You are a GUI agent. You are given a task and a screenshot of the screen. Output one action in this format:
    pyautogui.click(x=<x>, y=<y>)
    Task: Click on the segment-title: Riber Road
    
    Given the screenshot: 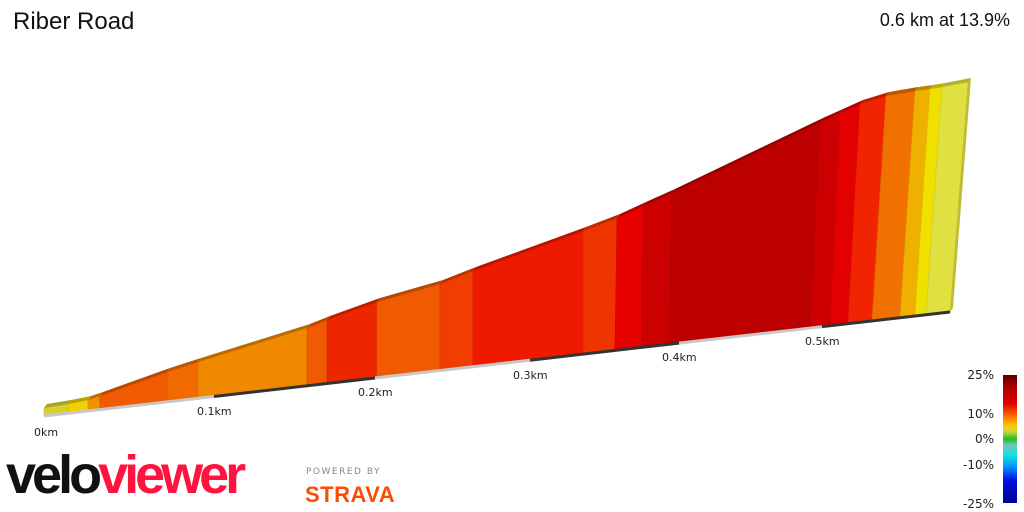 What is the action you would take?
    pyautogui.click(x=74, y=21)
    